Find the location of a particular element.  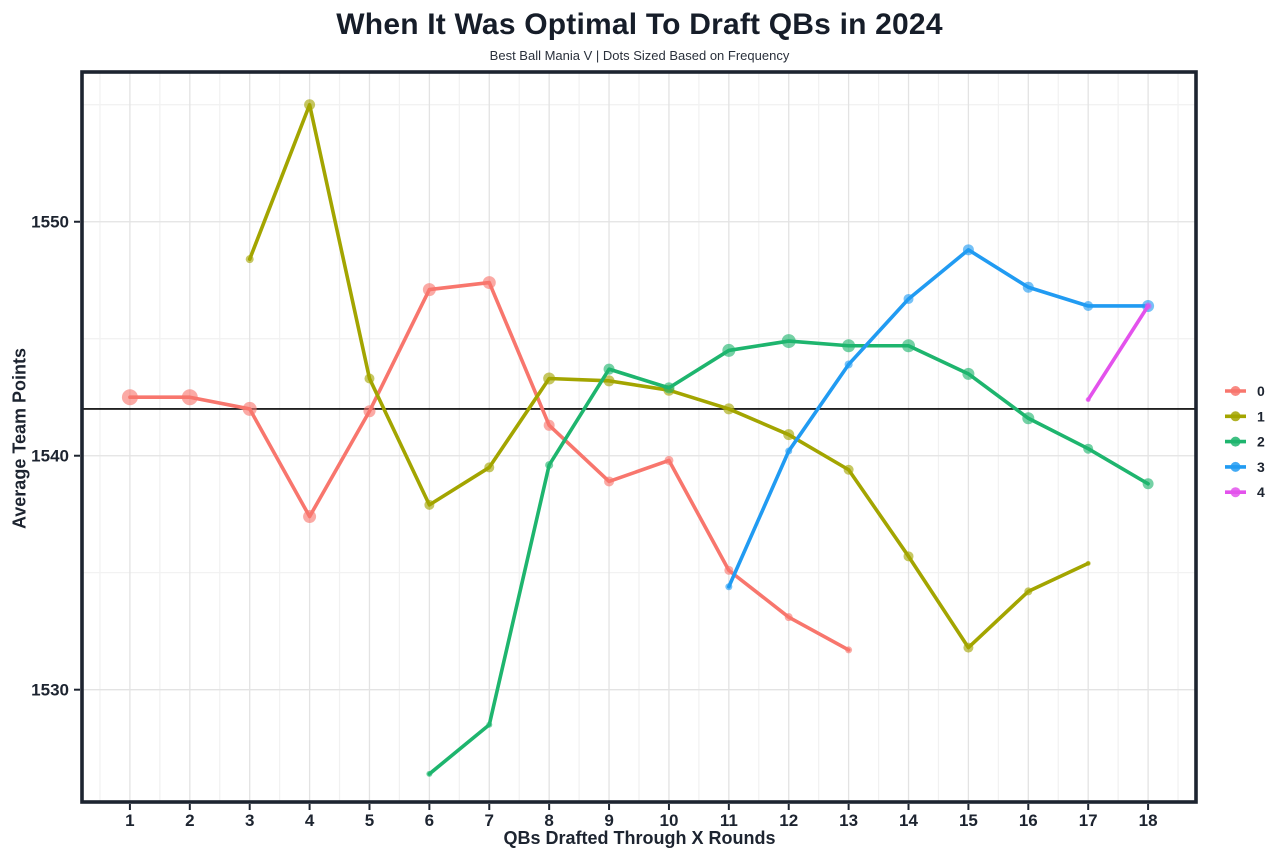

chart-title: When It Was Optimal To Draft QBs in 2024 is located at coordinates (639, 24).